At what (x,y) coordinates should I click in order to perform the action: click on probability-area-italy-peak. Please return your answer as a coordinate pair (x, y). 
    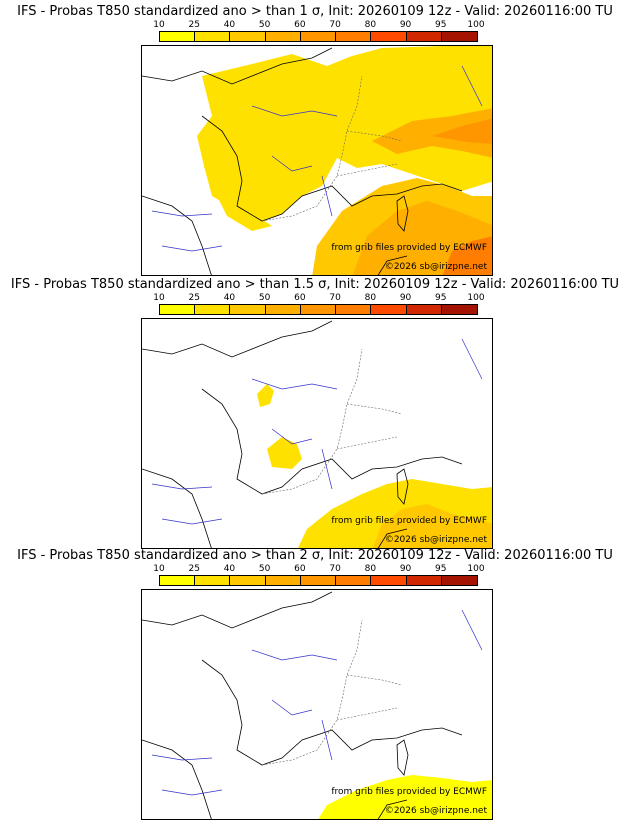
    Looking at the image, I should click on (467, 255).